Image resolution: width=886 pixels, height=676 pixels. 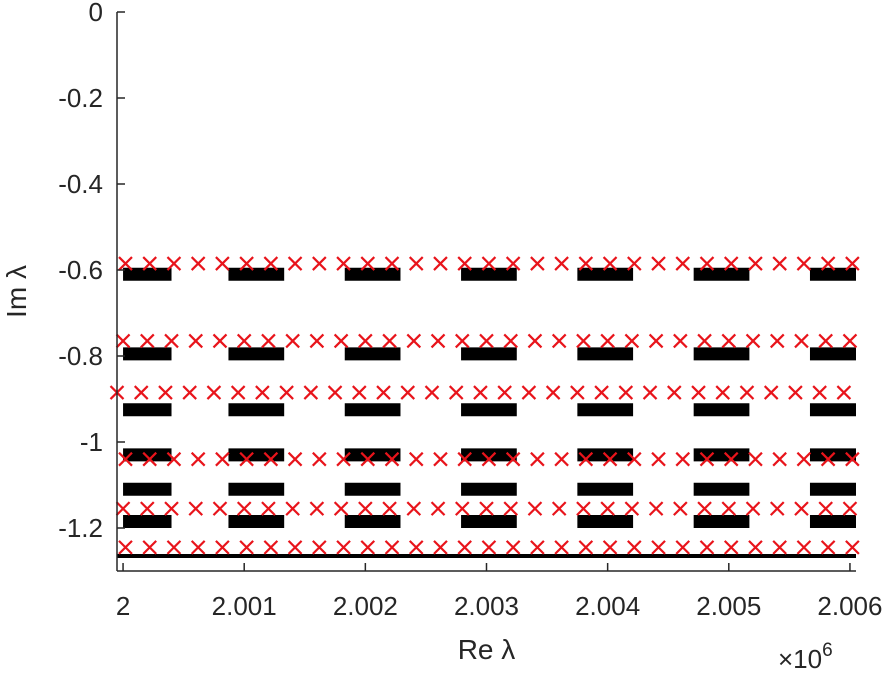 What do you see at coordinates (487, 649) in the screenshot?
I see `x-axis-label: Re λ` at bounding box center [487, 649].